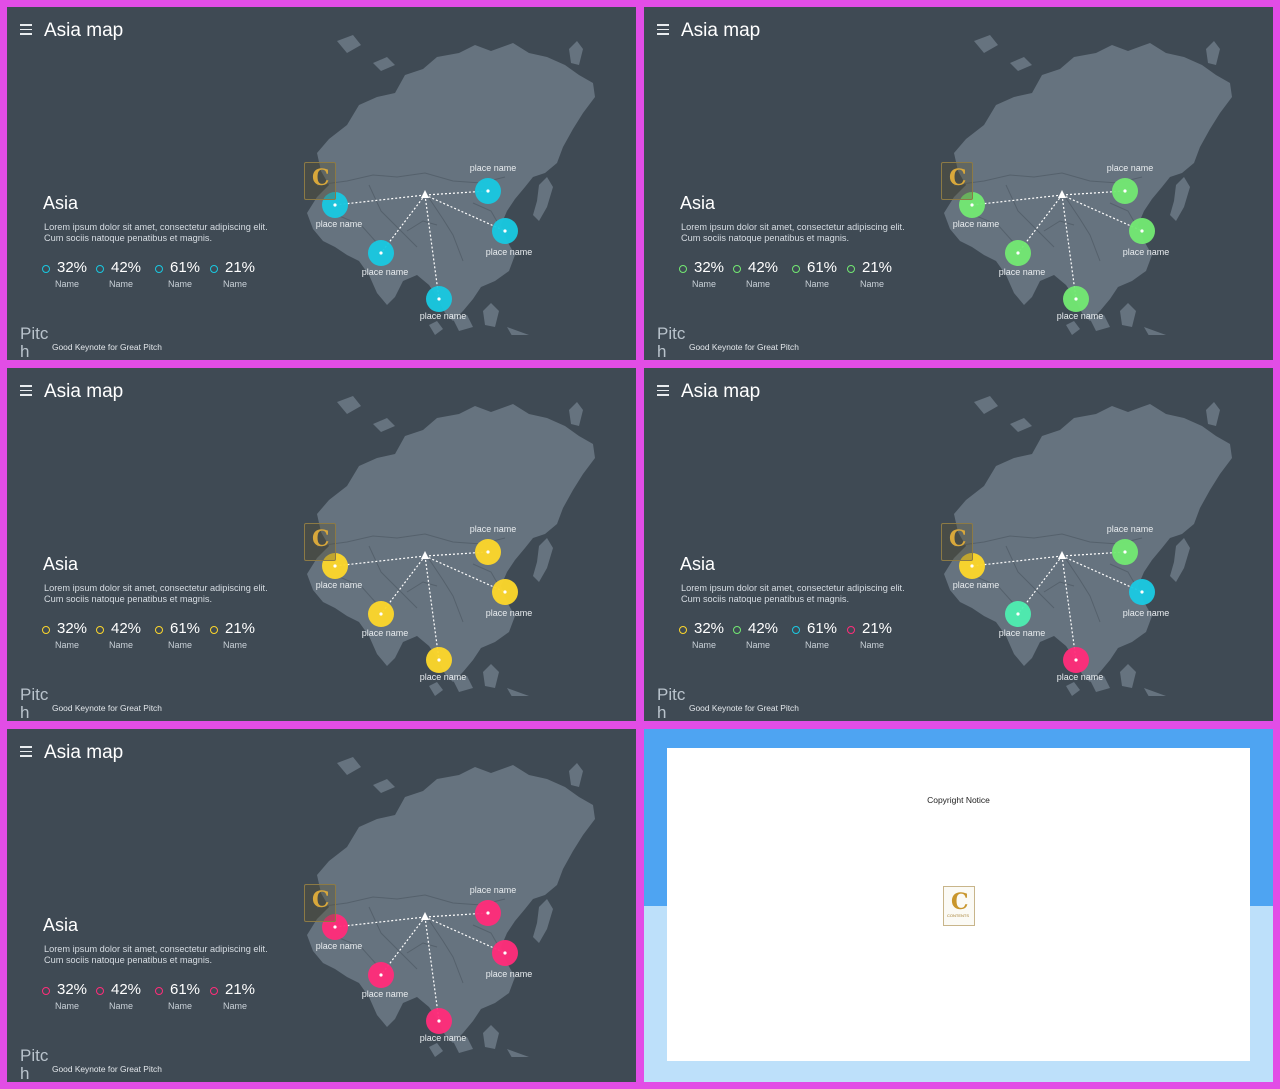  I want to click on copyright-logo: C CONTENTS, so click(959, 906).